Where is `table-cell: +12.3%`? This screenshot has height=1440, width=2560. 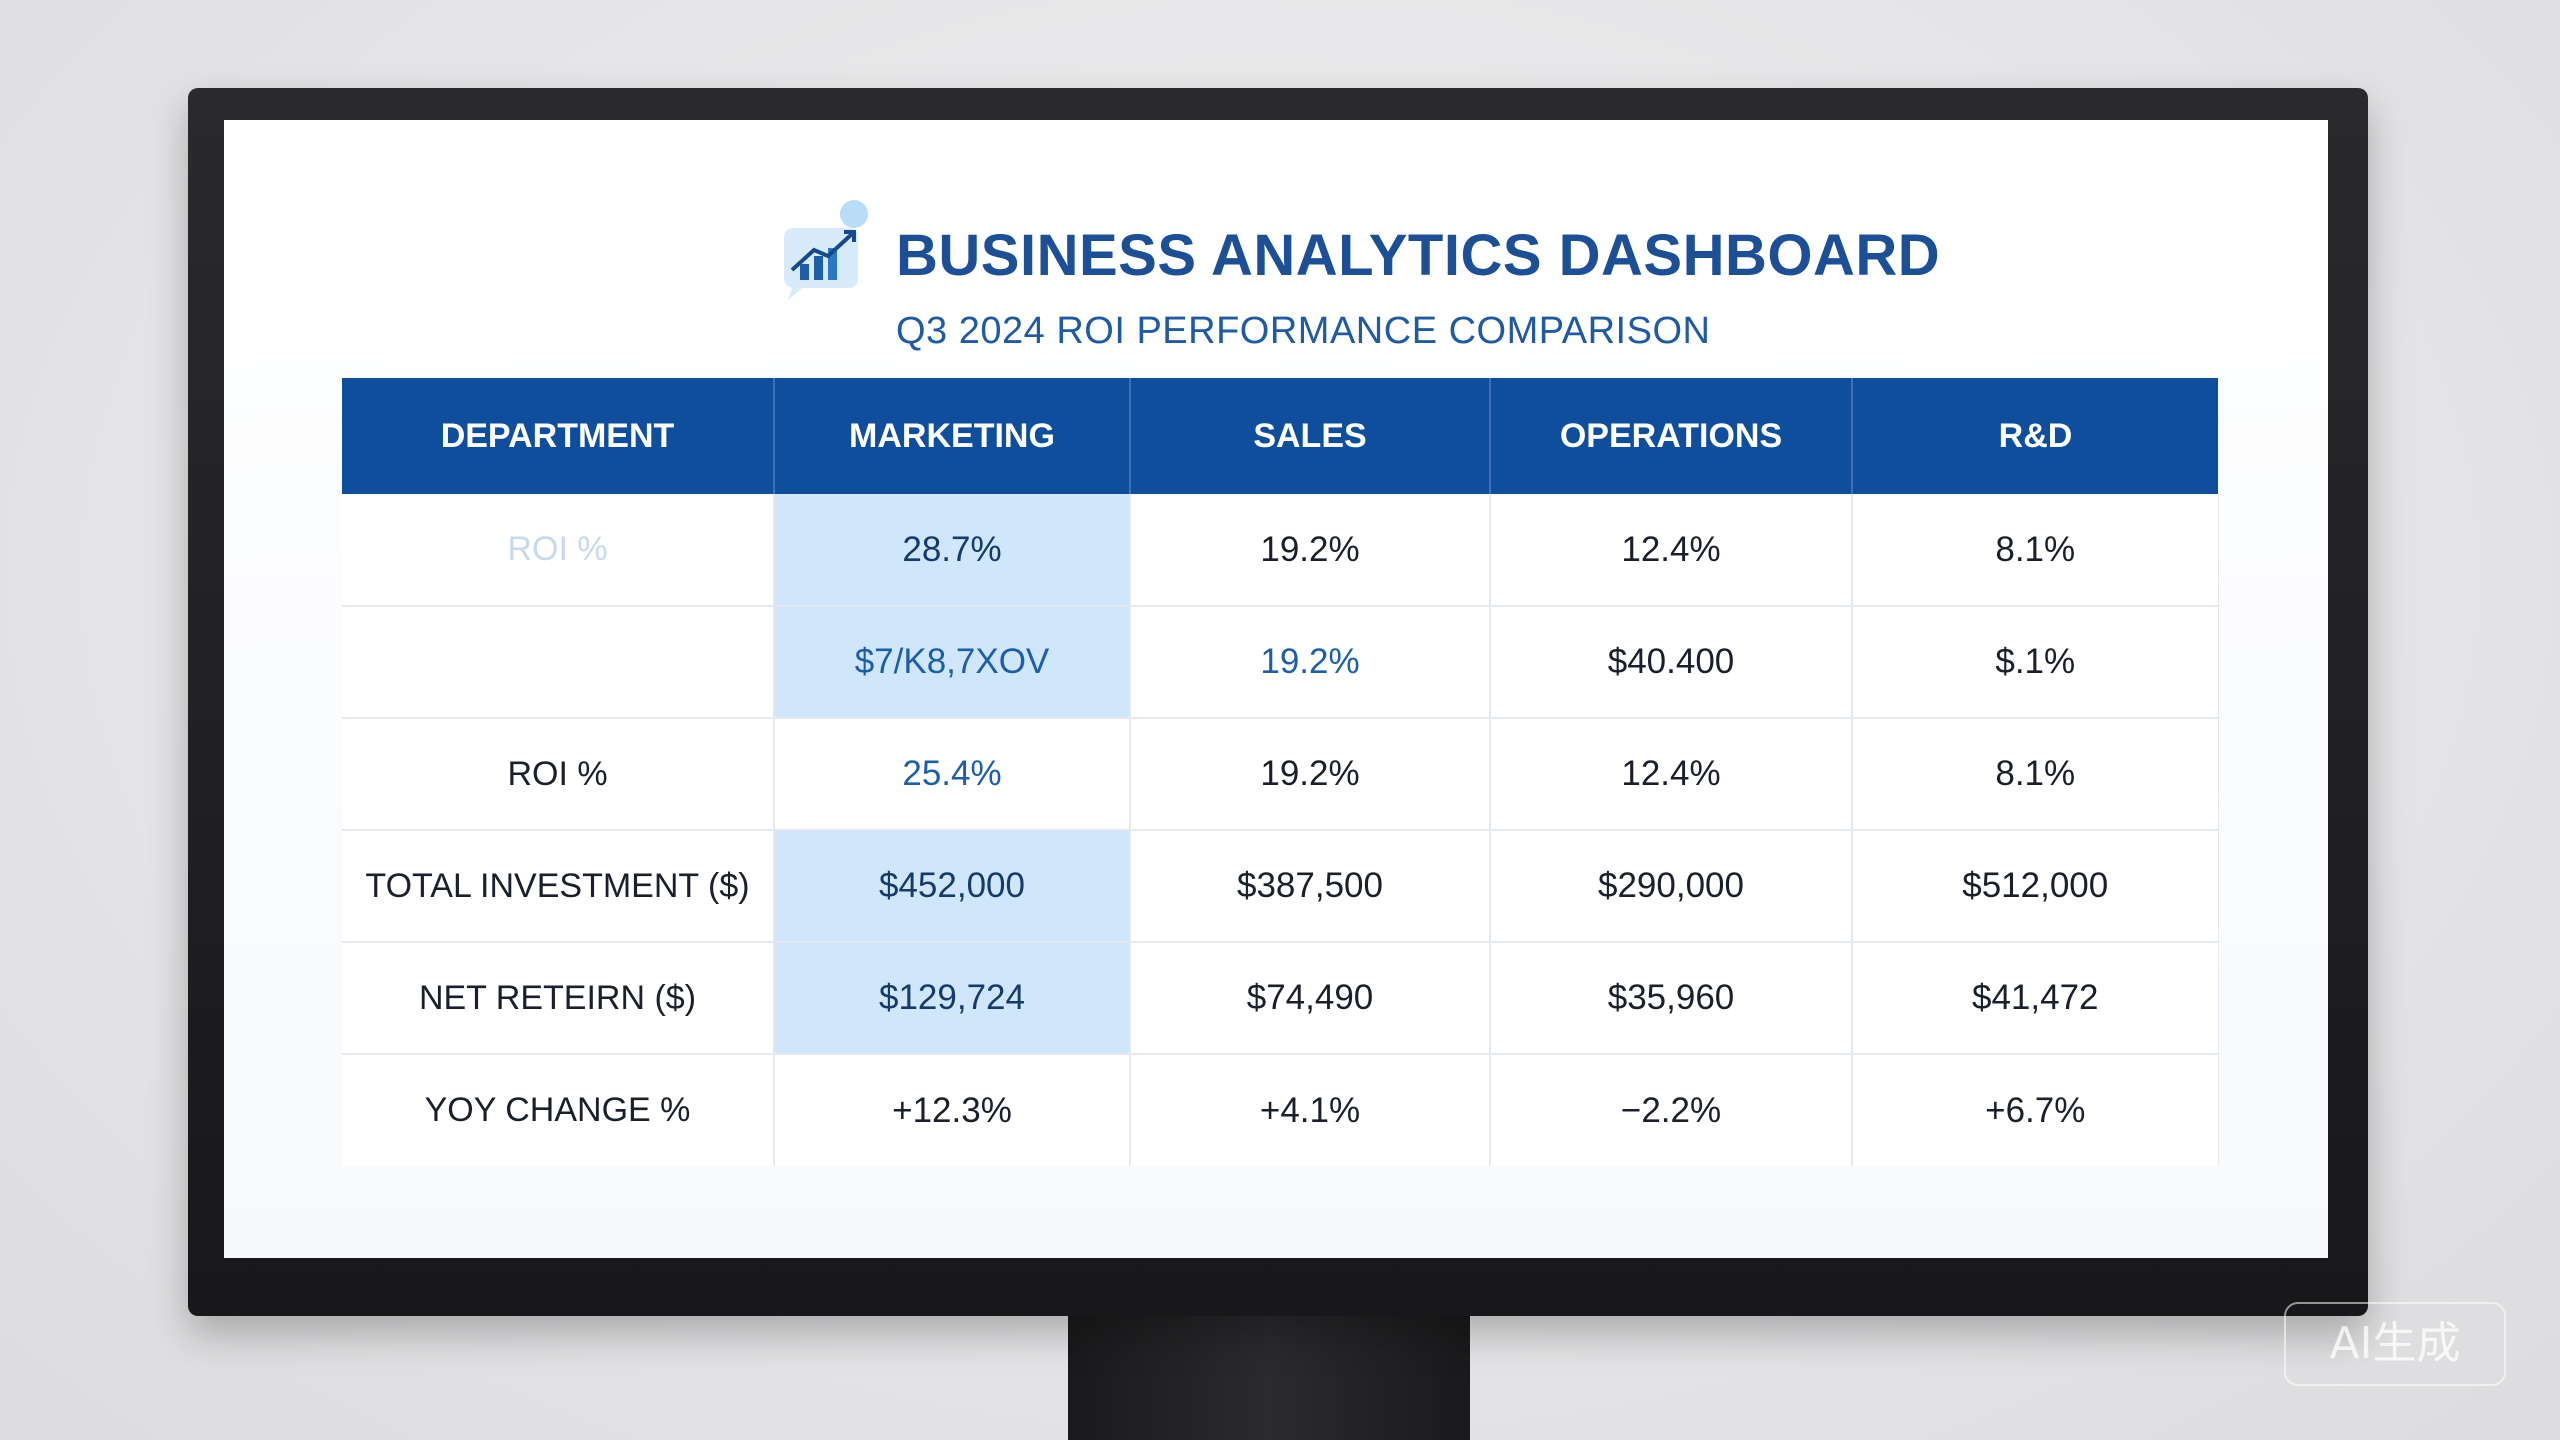 table-cell: +12.3% is located at coordinates (952, 1110).